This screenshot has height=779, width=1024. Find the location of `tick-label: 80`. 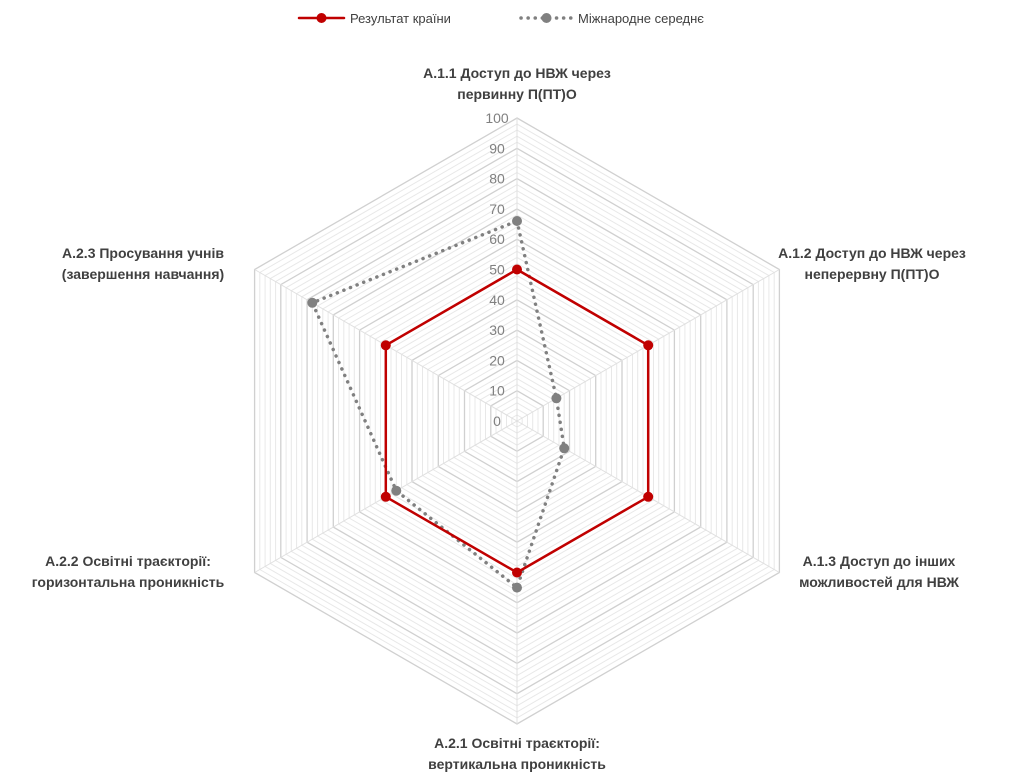

tick-label: 80 is located at coordinates (497, 179).